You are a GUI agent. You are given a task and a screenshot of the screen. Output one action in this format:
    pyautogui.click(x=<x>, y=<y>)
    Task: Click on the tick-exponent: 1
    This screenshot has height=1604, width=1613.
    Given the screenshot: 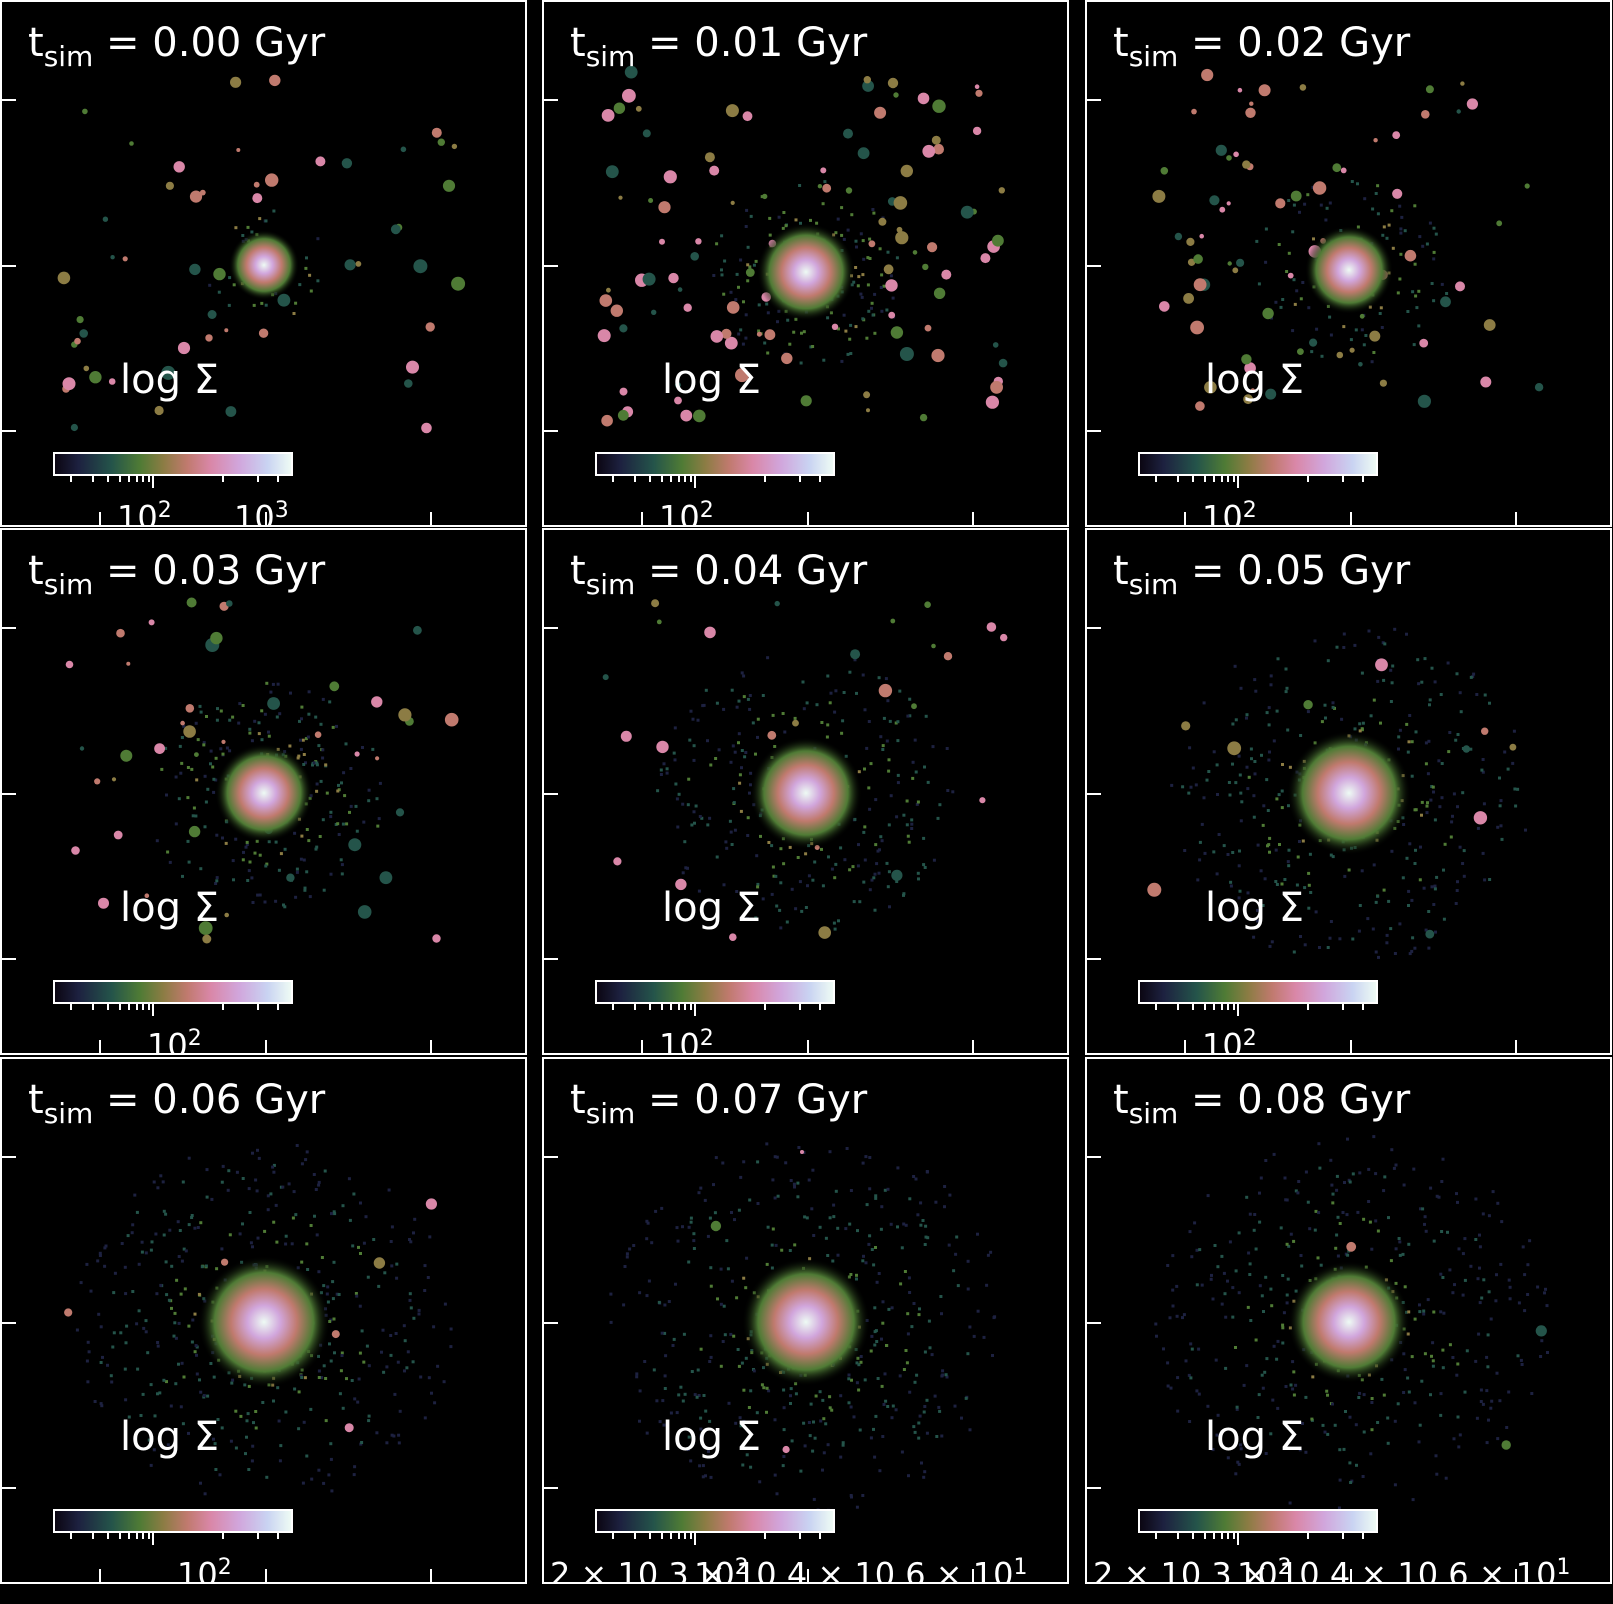 What is the action you would take?
    pyautogui.click(x=1020, y=1567)
    